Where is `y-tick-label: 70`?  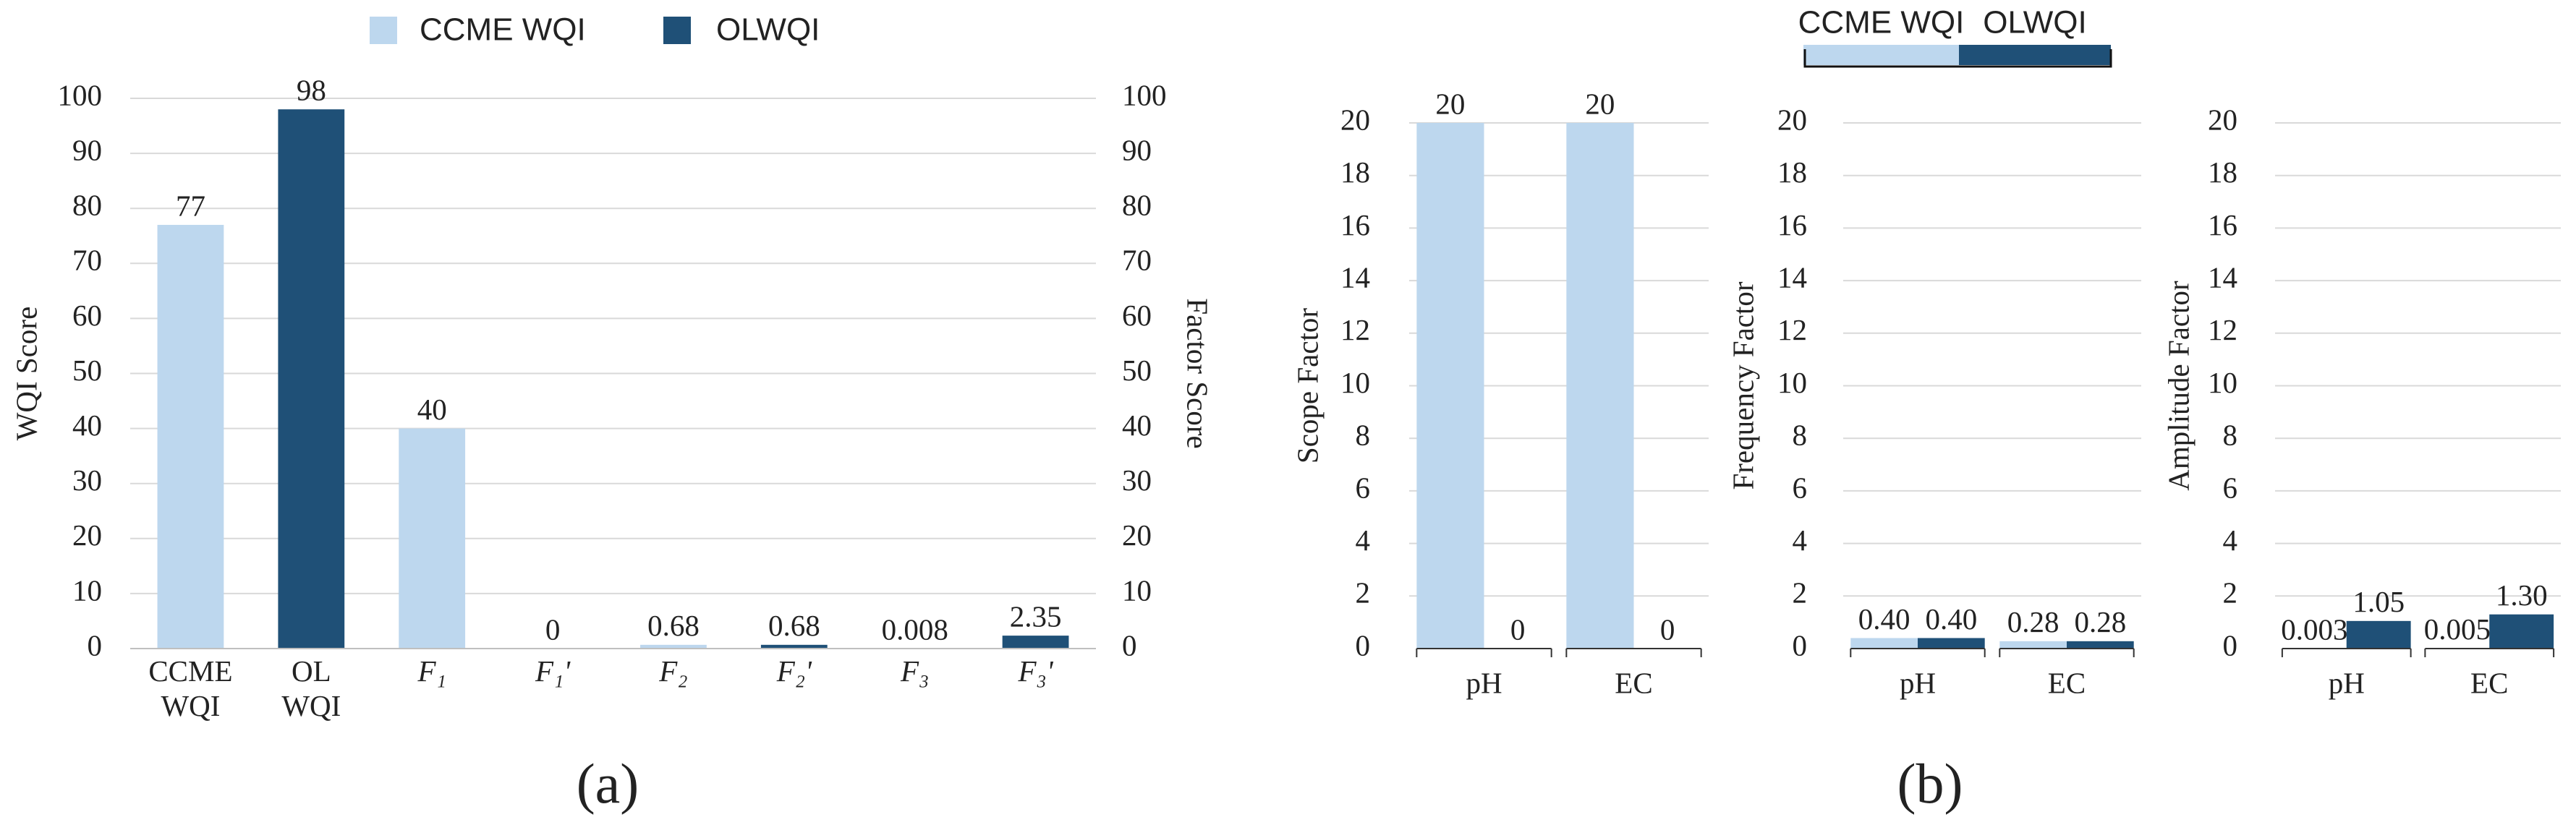 y-tick-label: 70 is located at coordinates (87, 260).